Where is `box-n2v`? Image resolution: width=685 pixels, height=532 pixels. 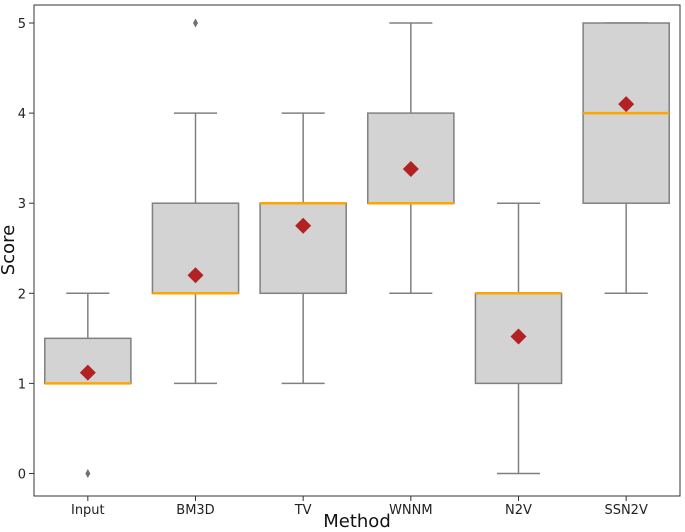 box-n2v is located at coordinates (518, 338).